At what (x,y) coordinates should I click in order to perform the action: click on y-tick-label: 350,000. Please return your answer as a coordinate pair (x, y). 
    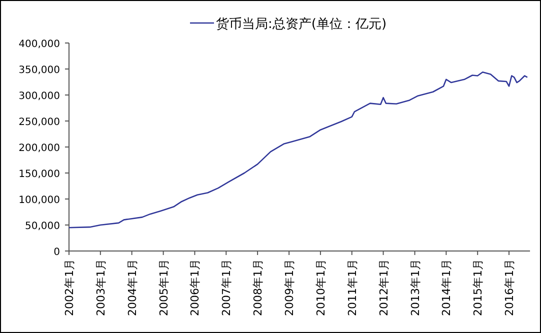
    Looking at the image, I should click on (39, 70).